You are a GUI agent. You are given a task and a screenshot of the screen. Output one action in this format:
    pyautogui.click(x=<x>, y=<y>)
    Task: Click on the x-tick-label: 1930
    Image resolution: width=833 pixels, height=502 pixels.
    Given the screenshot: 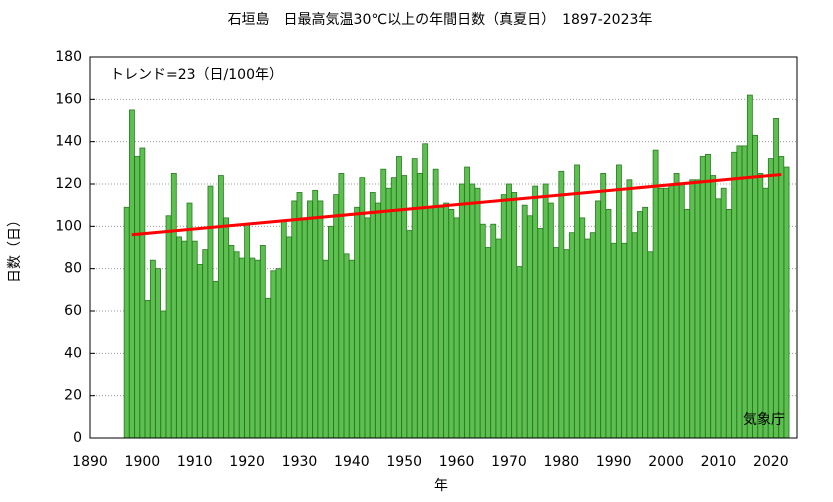 What is the action you would take?
    pyautogui.click(x=300, y=462)
    